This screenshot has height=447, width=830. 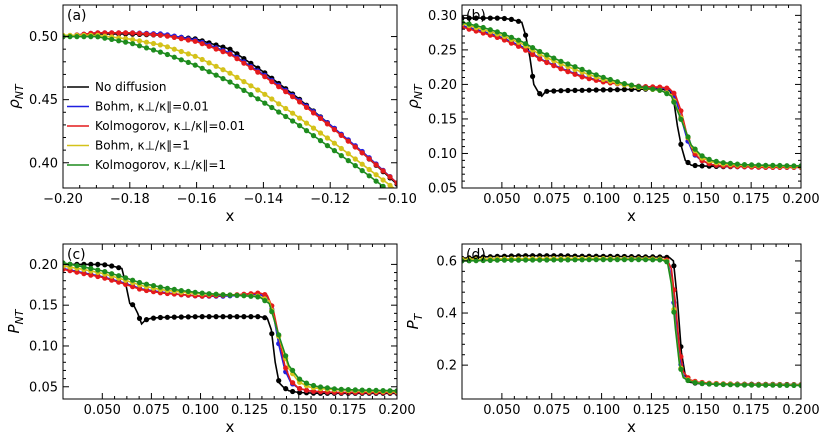 What do you see at coordinates (142, 146) in the screenshot?
I see `legend-entry-3: Bohm, κ⊥/κ∥=1` at bounding box center [142, 146].